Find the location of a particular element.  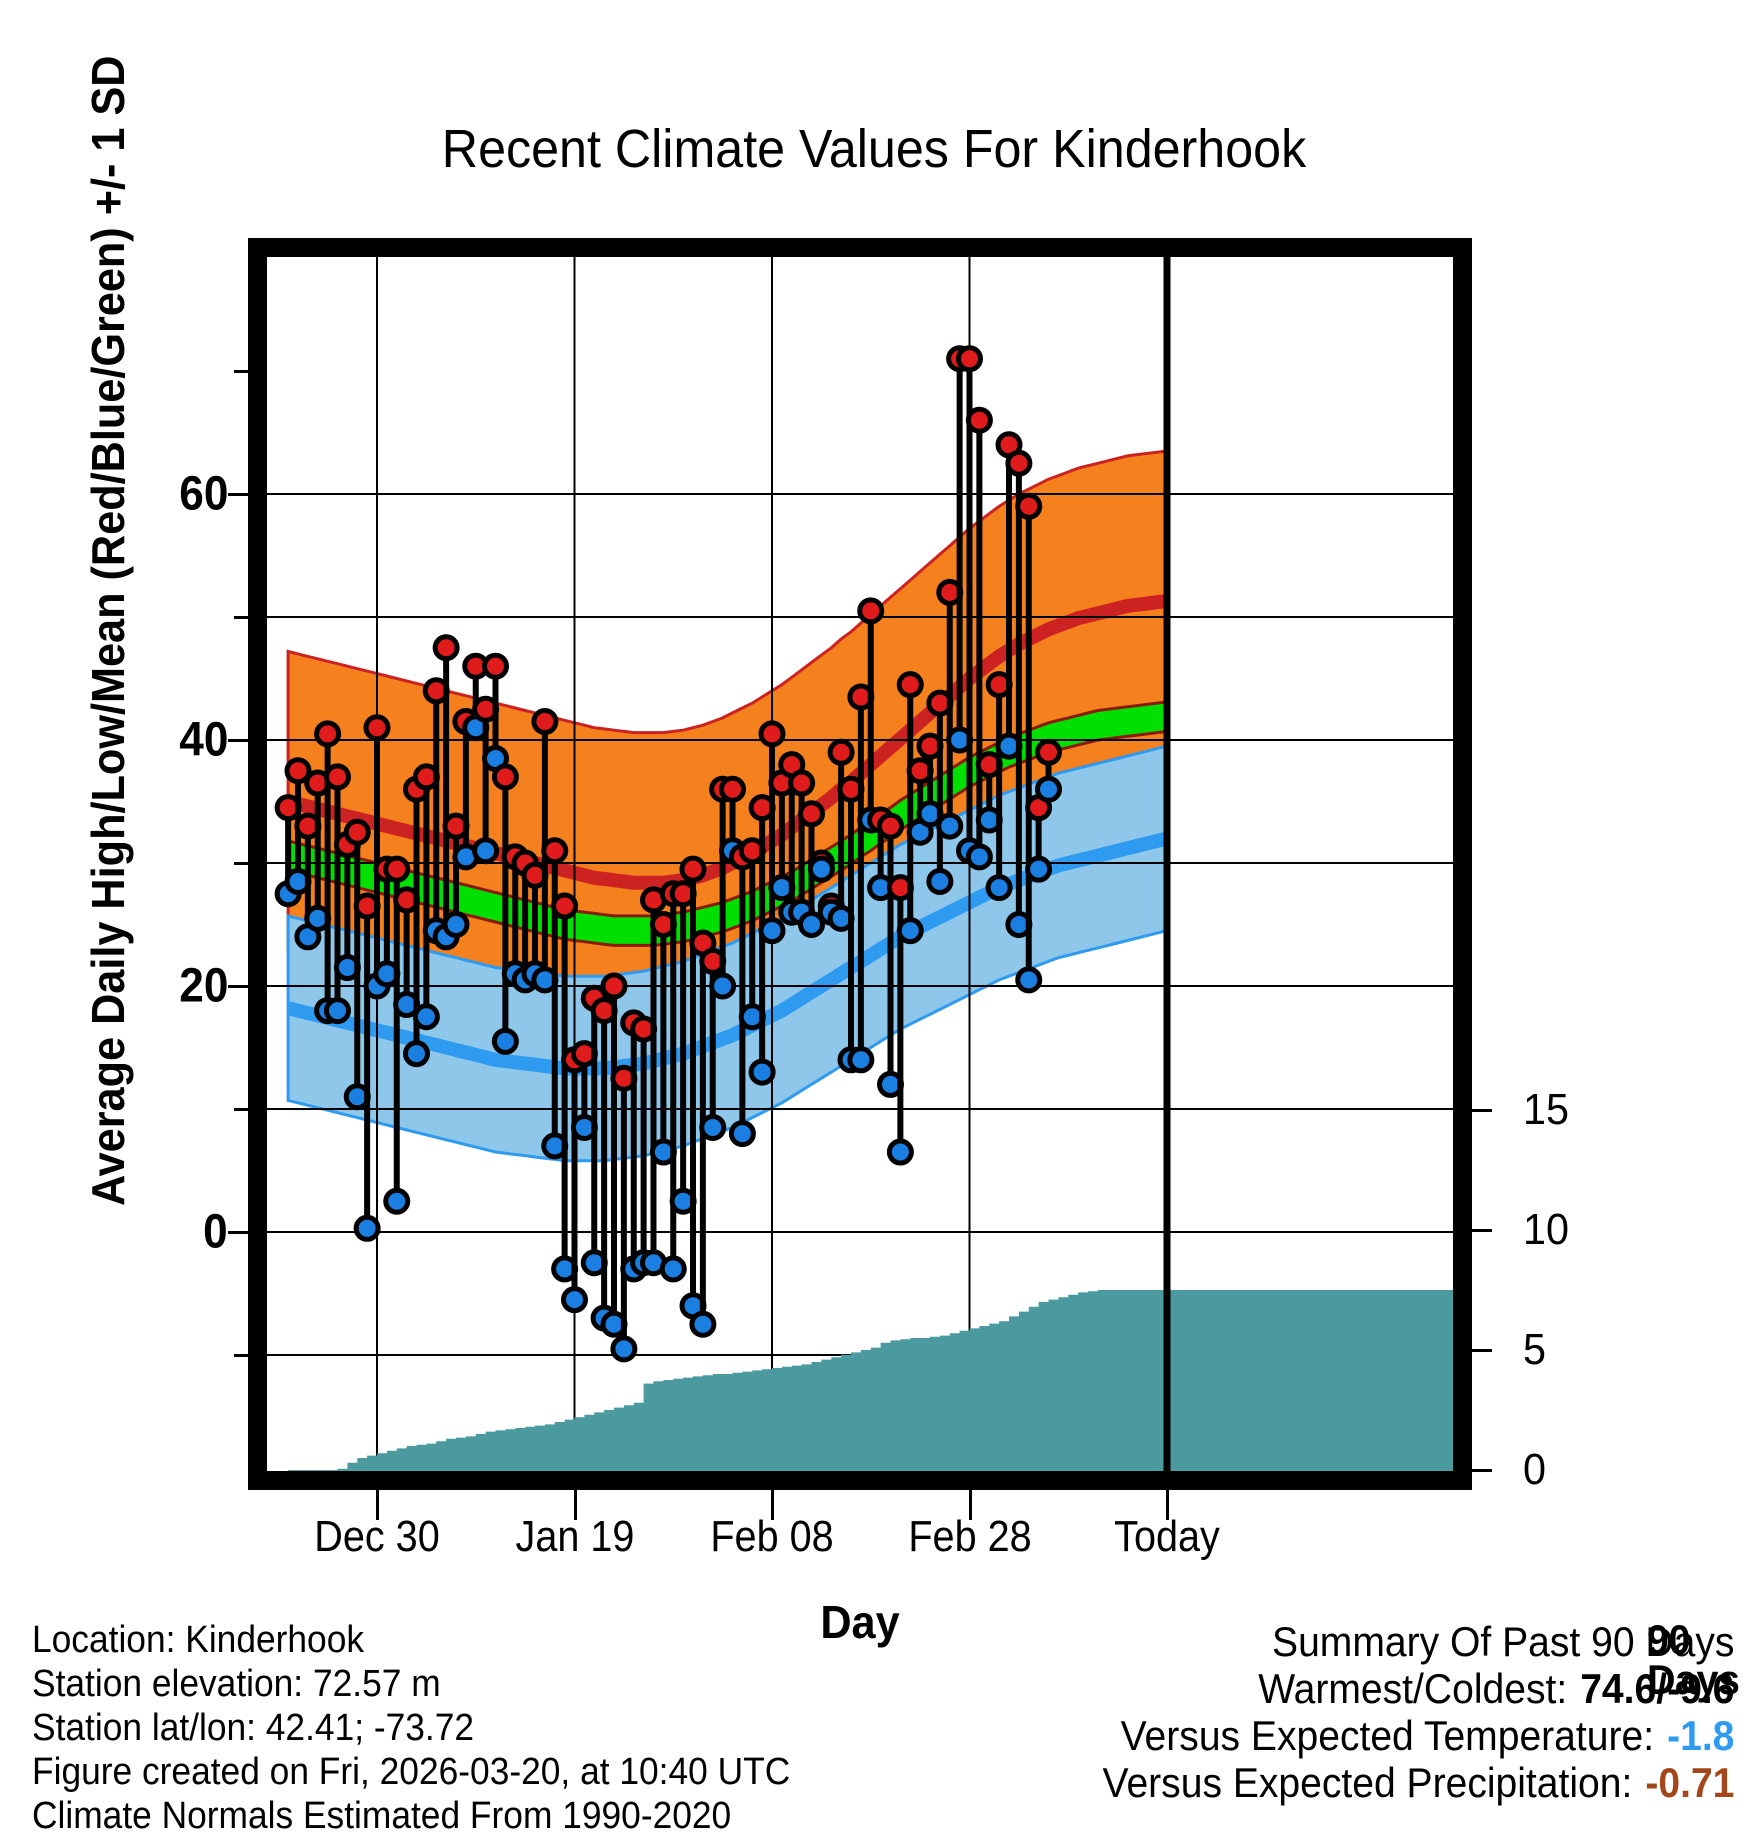

x-axis-tick-label: Dec 30 is located at coordinates (377, 1536).